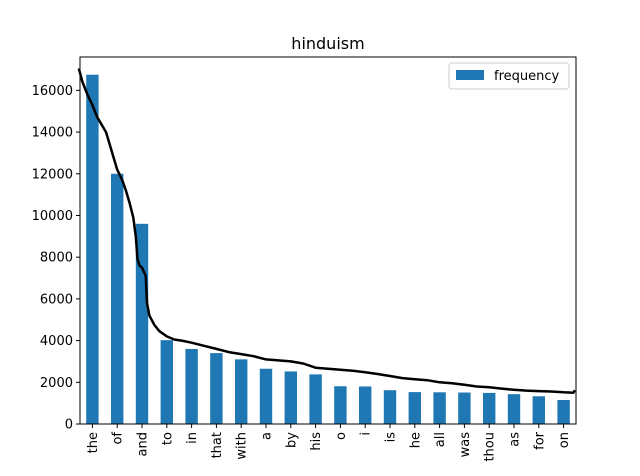  What do you see at coordinates (341, 436) in the screenshot?
I see `x-tick-label: o` at bounding box center [341, 436].